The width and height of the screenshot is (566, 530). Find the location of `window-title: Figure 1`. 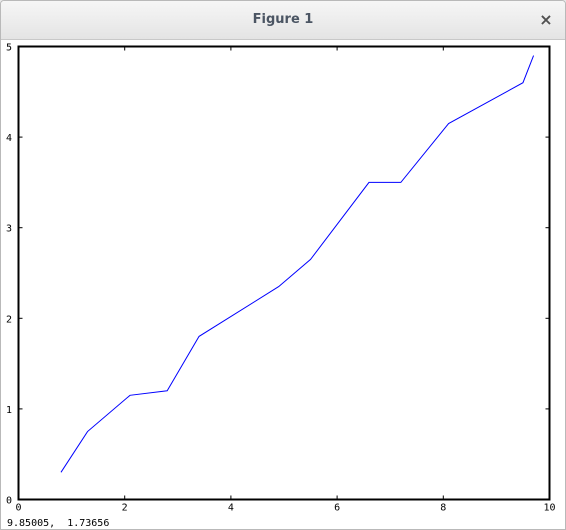

window-title: Figure 1 is located at coordinates (283, 20).